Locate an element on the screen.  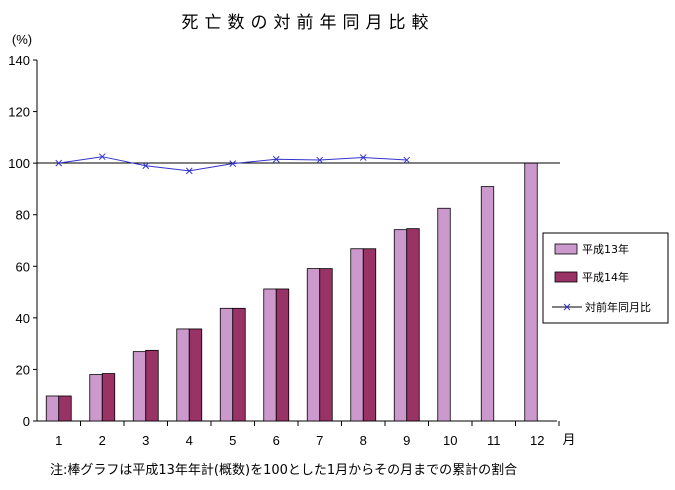
y-tick-label: 0 is located at coordinates (26, 421).